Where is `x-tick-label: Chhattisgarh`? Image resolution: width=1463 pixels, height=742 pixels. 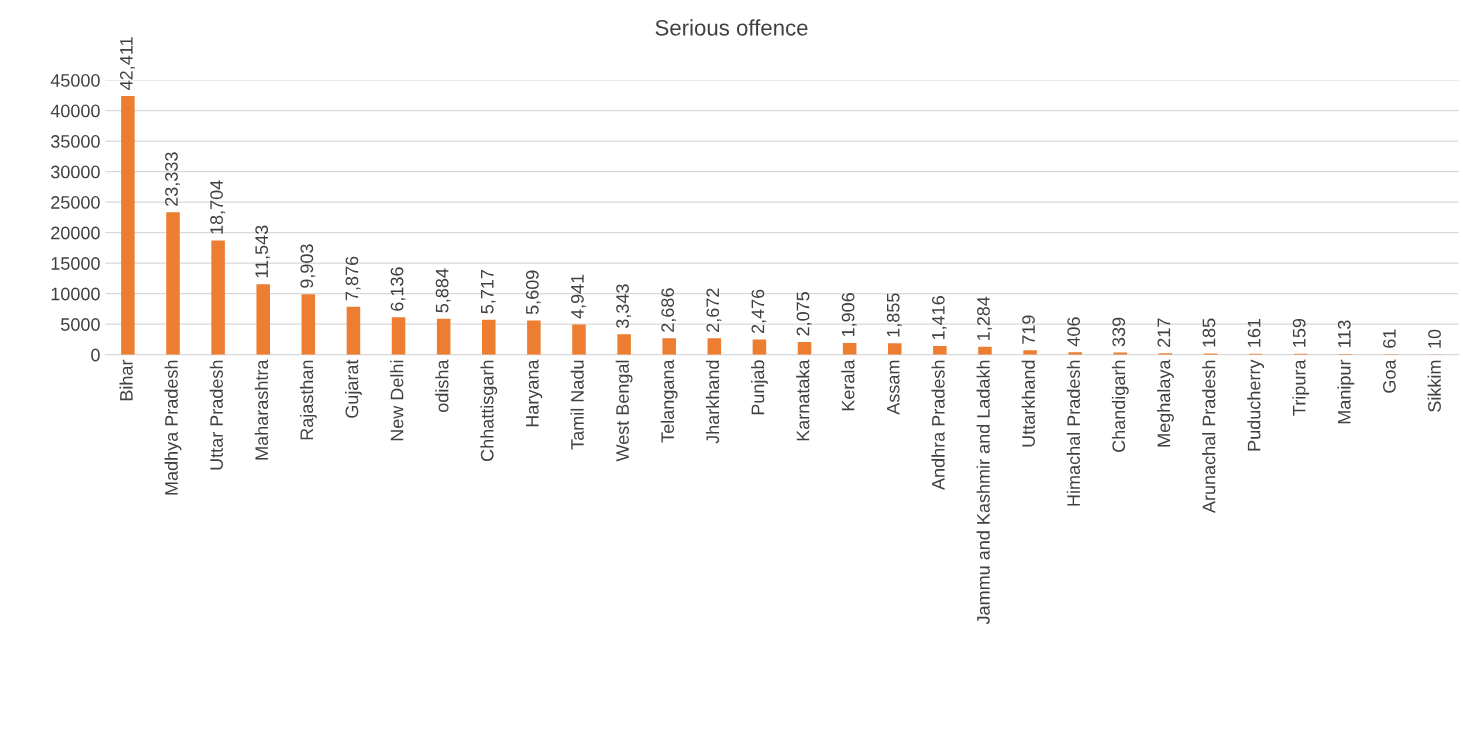
x-tick-label: Chhattisgarh is located at coordinates (489, 410).